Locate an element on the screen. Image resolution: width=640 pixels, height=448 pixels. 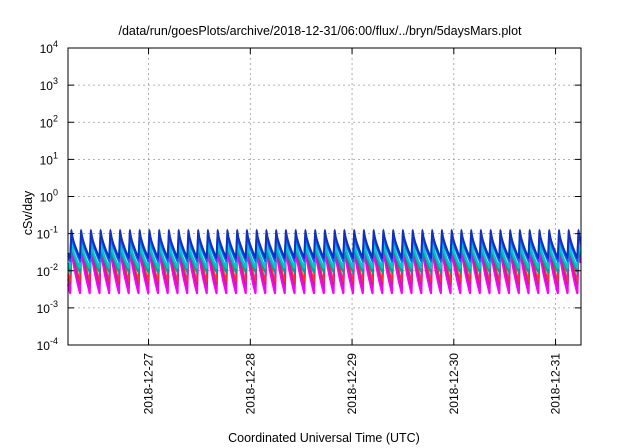
x-tick-label: 2018-12-29 is located at coordinates (352, 384).